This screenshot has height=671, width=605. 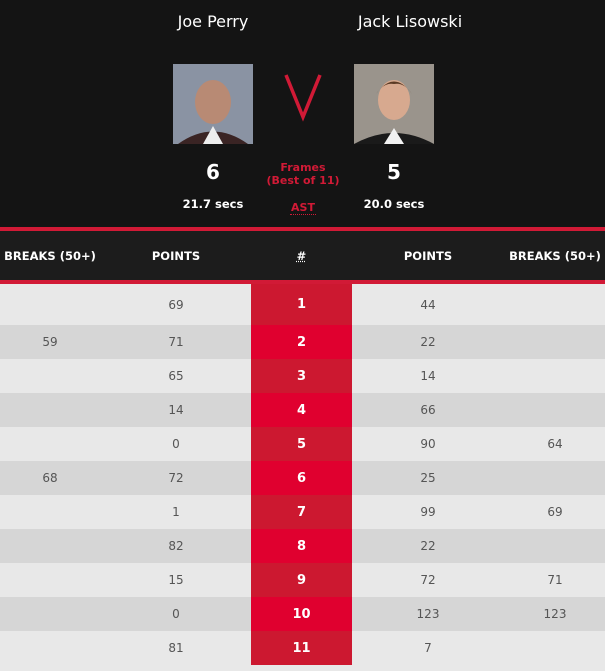 I want to click on p2-points: 99, so click(x=428, y=512).